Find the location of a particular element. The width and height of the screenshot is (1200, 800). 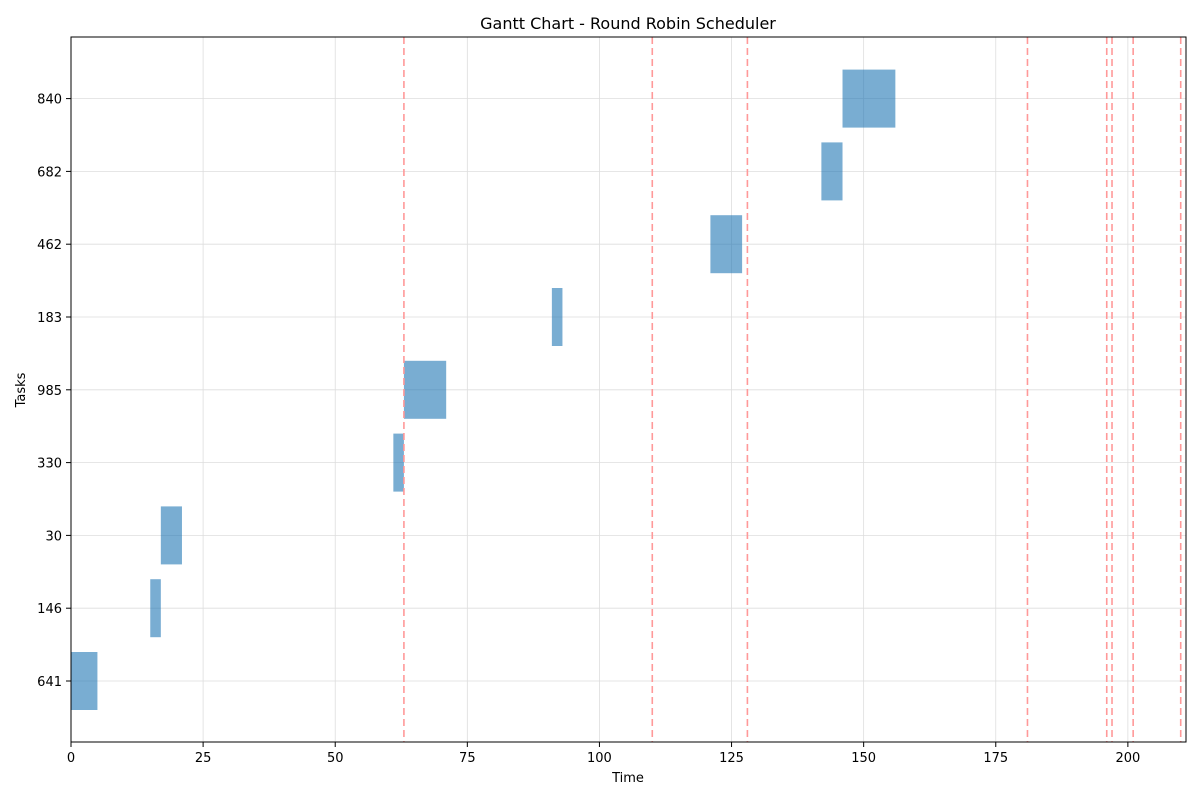

y-tick-label: 985 is located at coordinates (49, 391).